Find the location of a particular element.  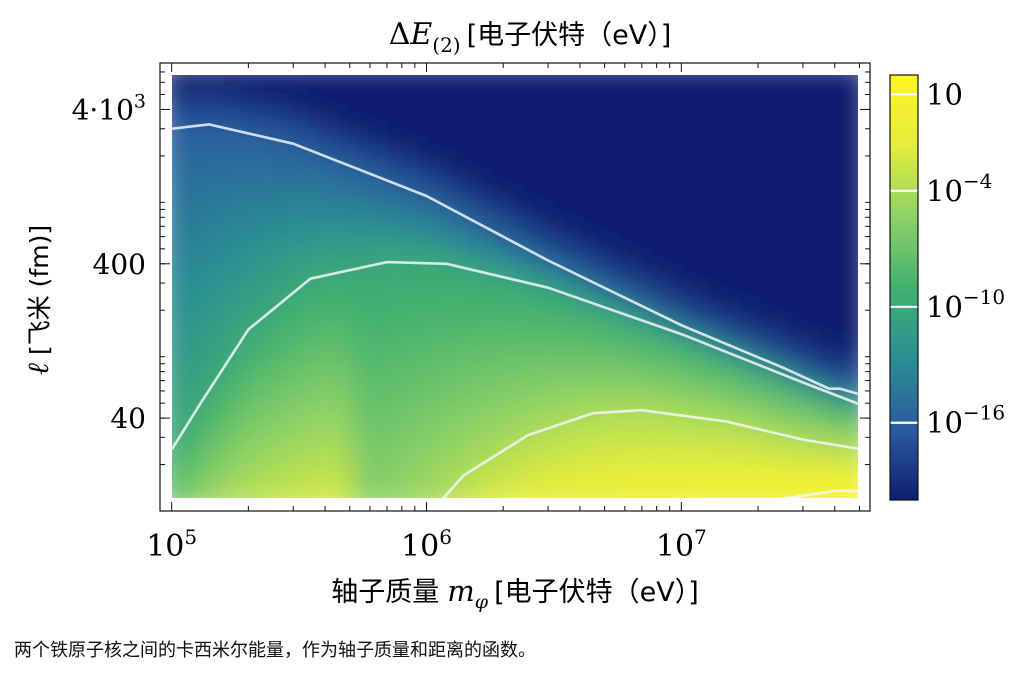

figure-caption: 两个铁原子核之间的卡西米尔能量，作为轴子质量和距离的函数。 is located at coordinates (275, 650).